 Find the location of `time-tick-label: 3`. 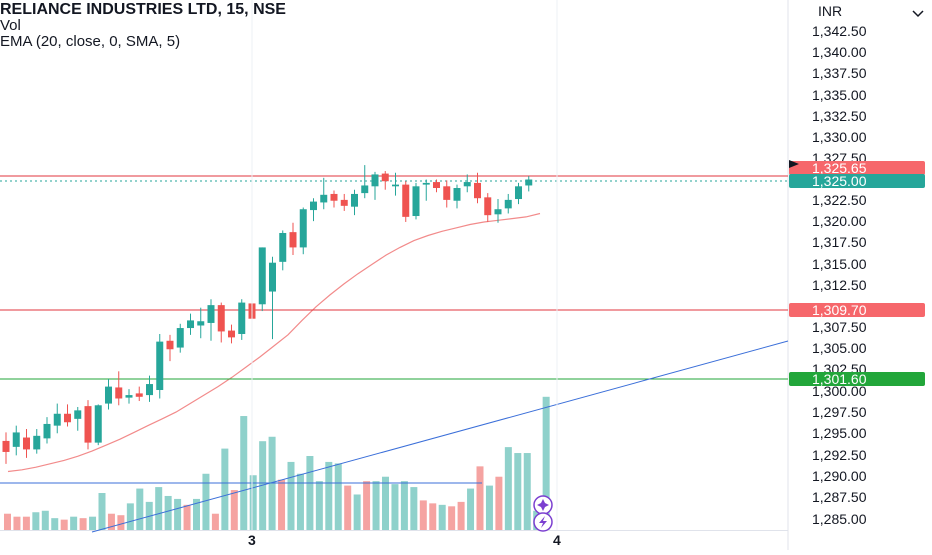

time-tick-label: 3 is located at coordinates (252, 540).